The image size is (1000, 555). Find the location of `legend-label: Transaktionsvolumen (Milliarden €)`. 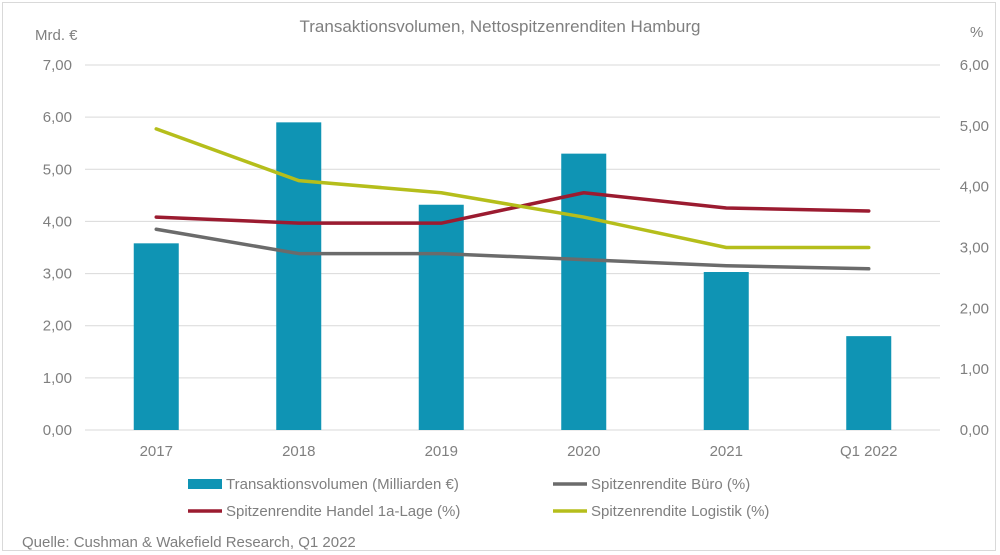

legend-label: Transaktionsvolumen (Milliarden €) is located at coordinates (342, 484).